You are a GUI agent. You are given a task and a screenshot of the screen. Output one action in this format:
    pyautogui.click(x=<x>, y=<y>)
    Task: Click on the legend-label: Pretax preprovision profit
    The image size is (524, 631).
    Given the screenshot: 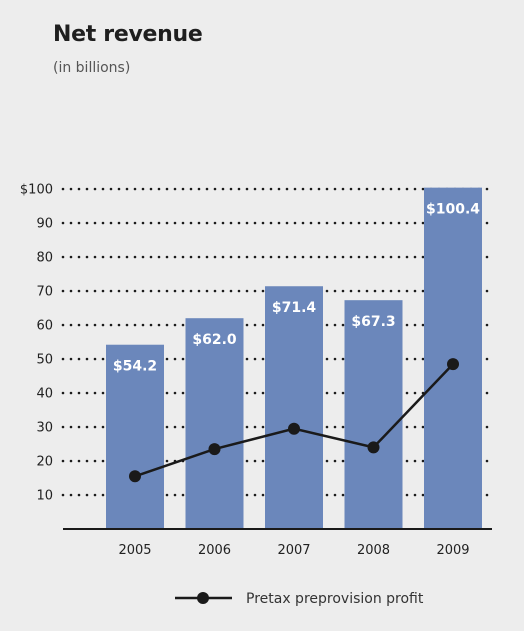 What is the action you would take?
    pyautogui.click(x=335, y=599)
    